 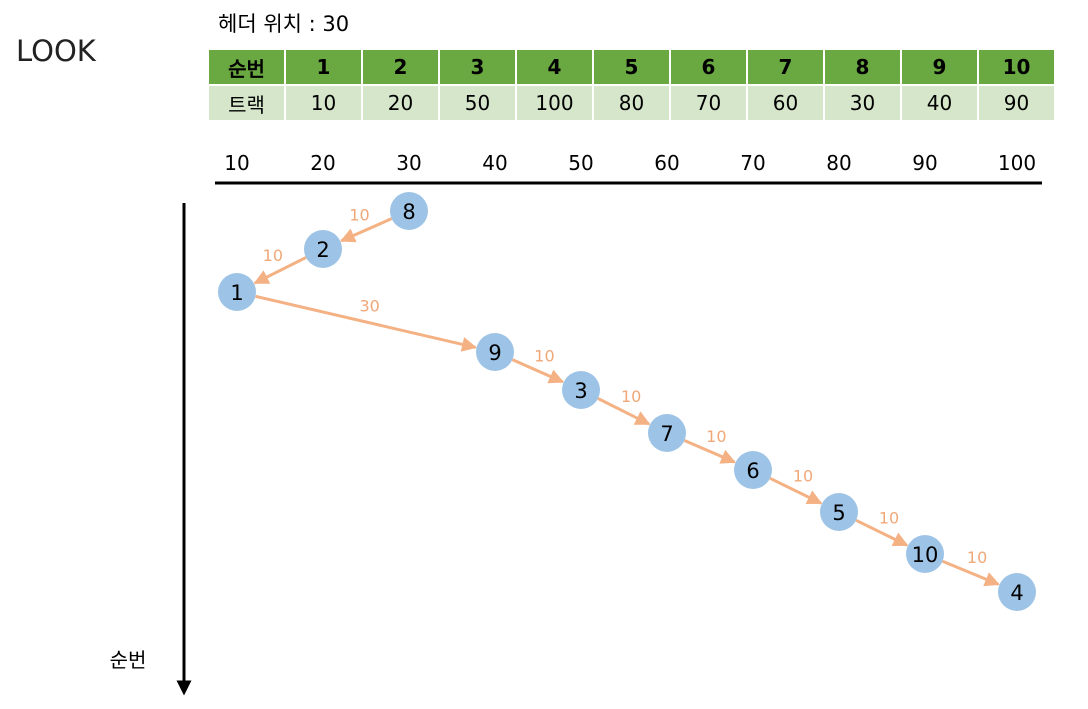 I want to click on request-node-label: 7, so click(x=666, y=434).